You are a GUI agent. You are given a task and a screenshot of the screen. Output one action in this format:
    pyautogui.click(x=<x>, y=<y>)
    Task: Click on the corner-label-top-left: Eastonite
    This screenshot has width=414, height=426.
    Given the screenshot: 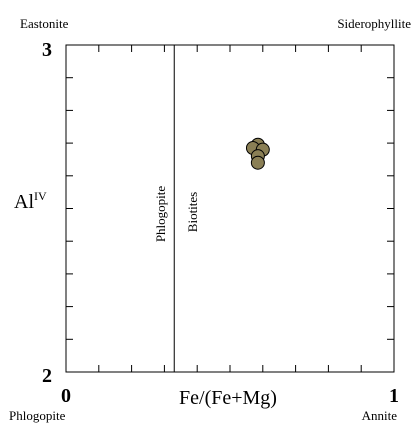 What is the action you would take?
    pyautogui.click(x=44, y=23)
    